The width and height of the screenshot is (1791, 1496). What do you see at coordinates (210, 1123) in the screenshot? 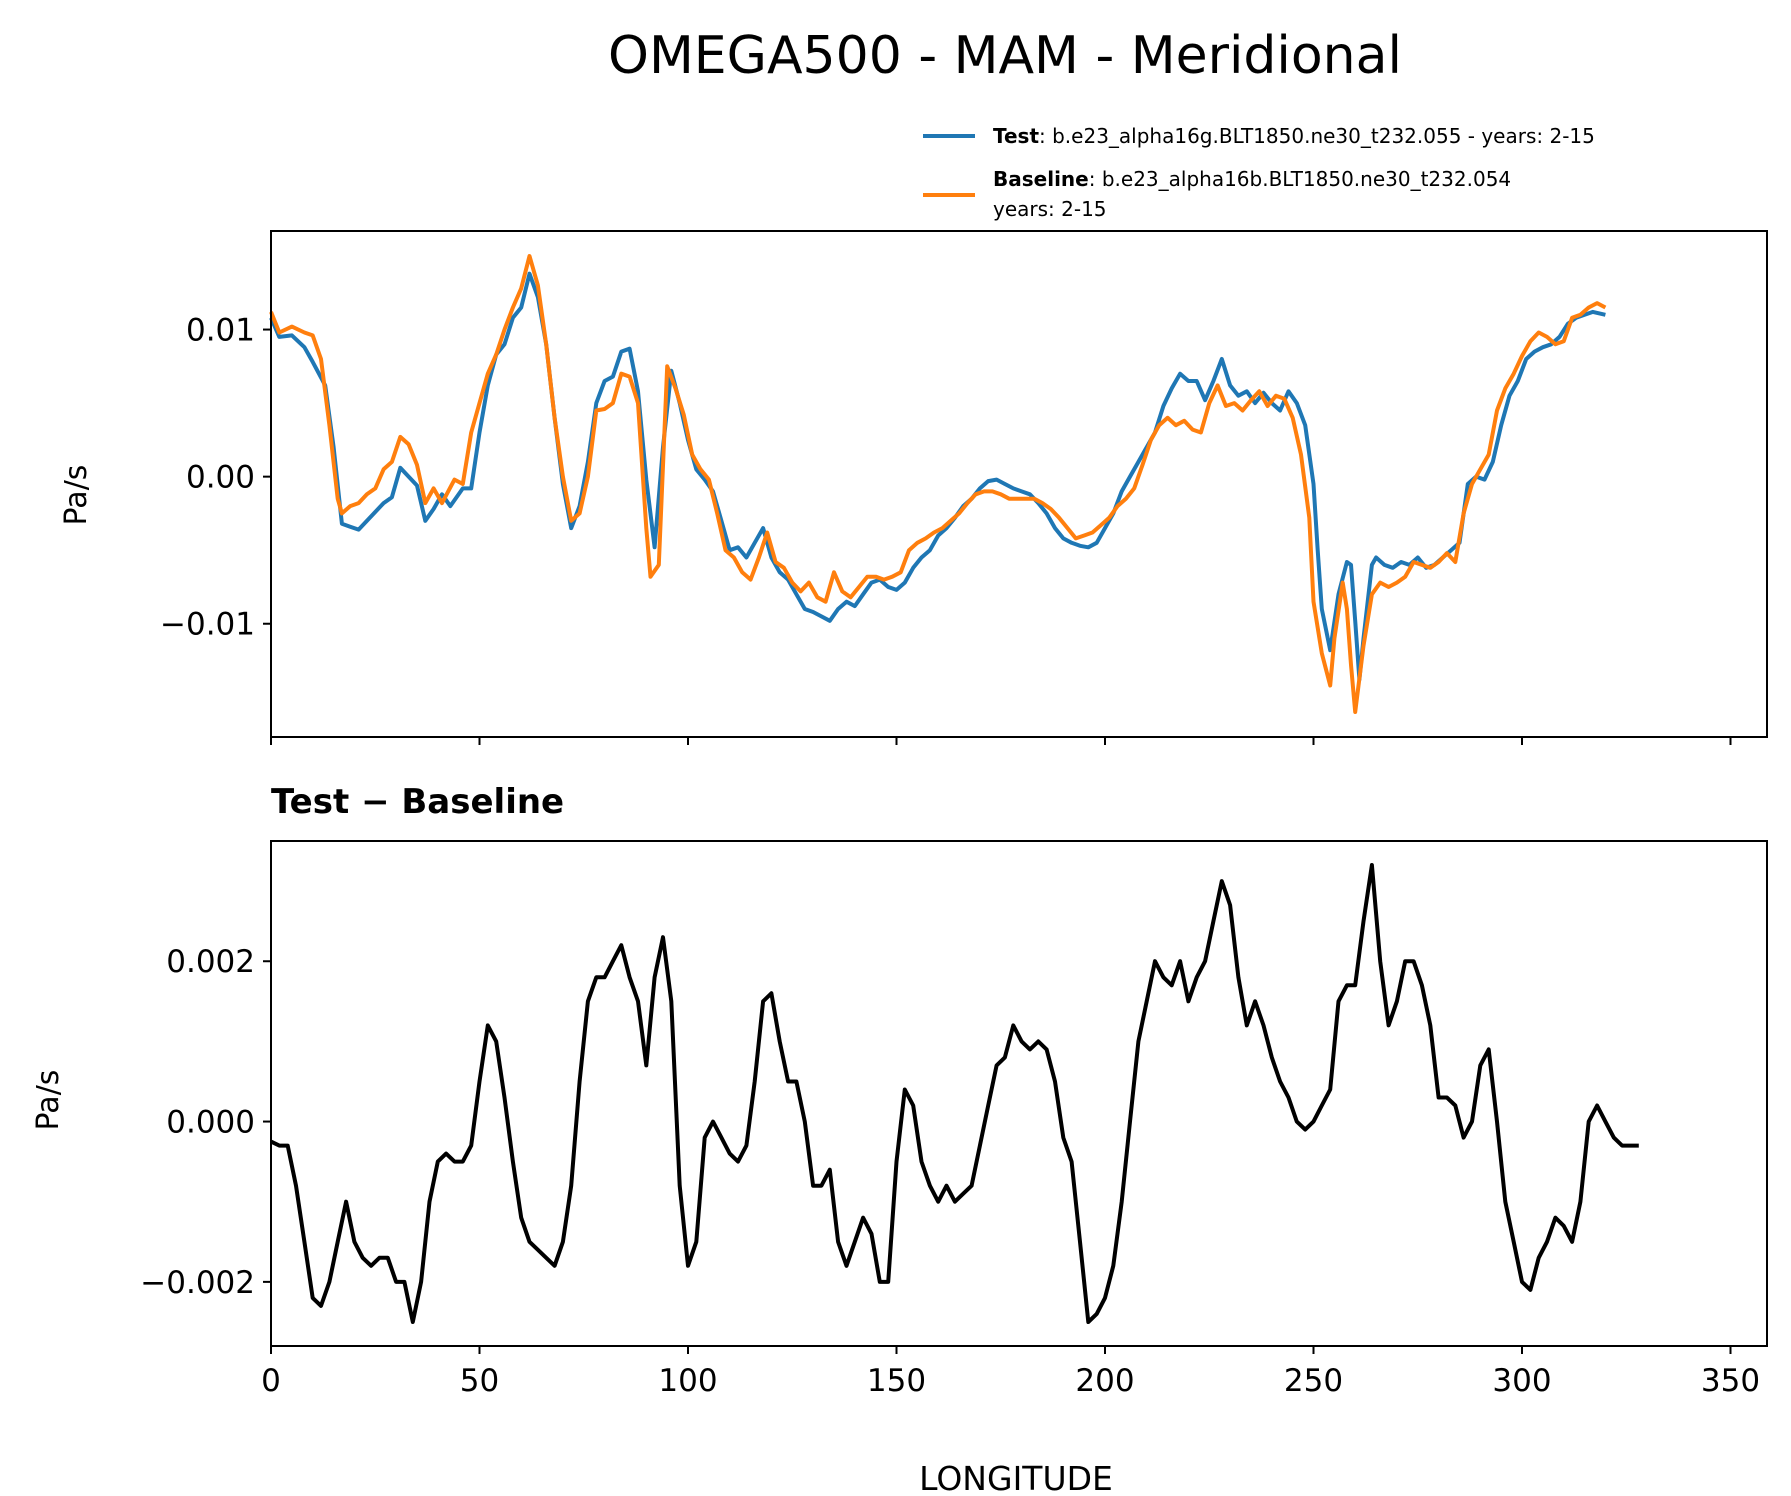
I see `y-tick-label: 0.000` at bounding box center [210, 1123].